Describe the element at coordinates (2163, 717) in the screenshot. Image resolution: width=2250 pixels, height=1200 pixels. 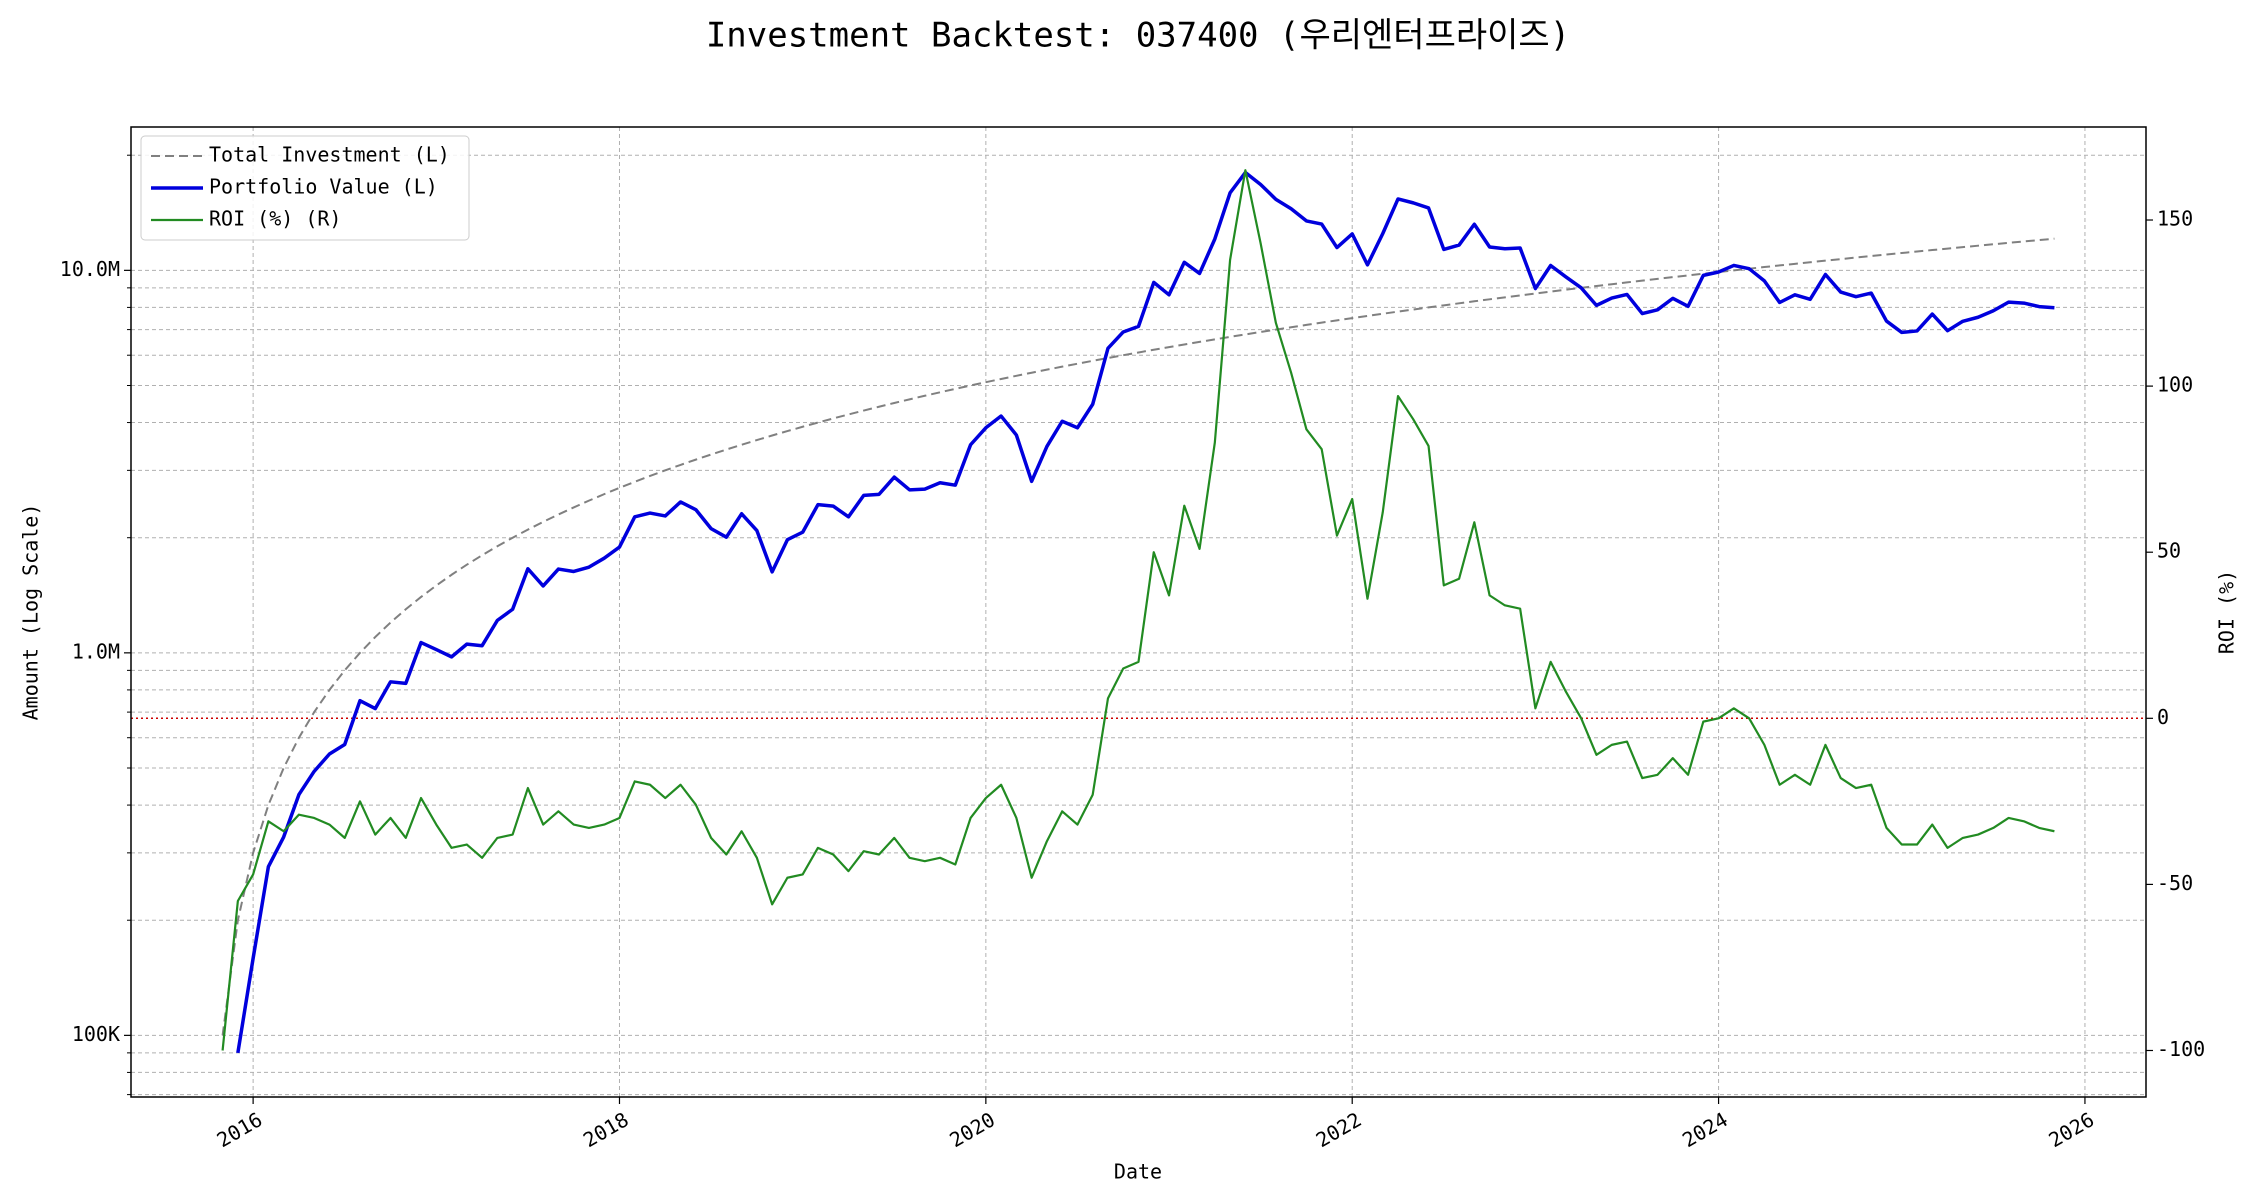
I see `y2-tick-label: 0` at that location.